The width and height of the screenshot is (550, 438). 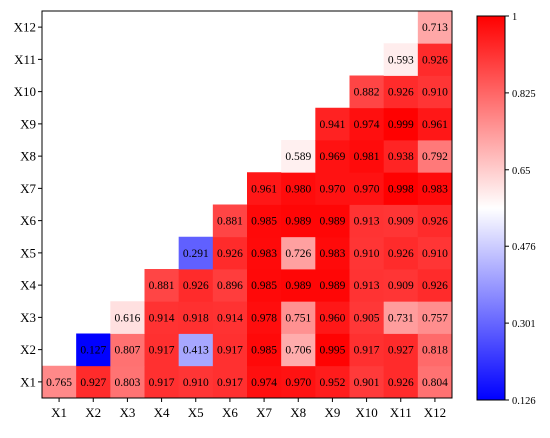 What do you see at coordinates (401, 157) in the screenshot?
I see `cell-value-label: 0.938` at bounding box center [401, 157].